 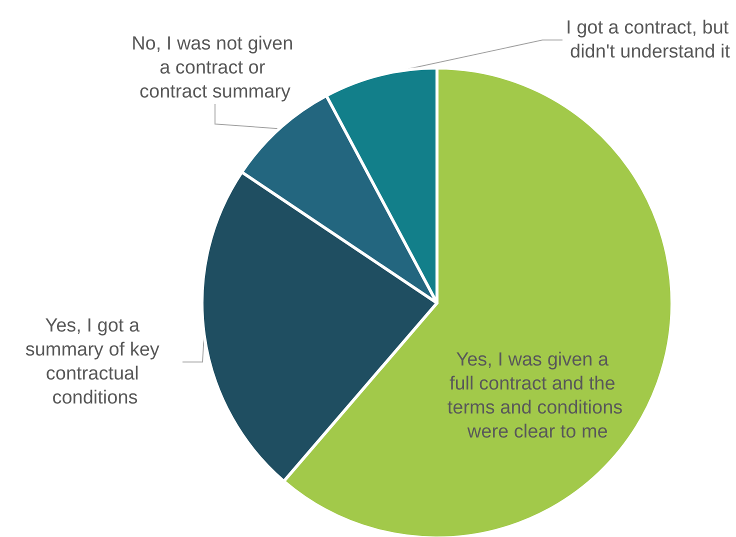 What do you see at coordinates (95, 362) in the screenshot?
I see `slice-label: Yes, I got a summary of key contractual conditions` at bounding box center [95, 362].